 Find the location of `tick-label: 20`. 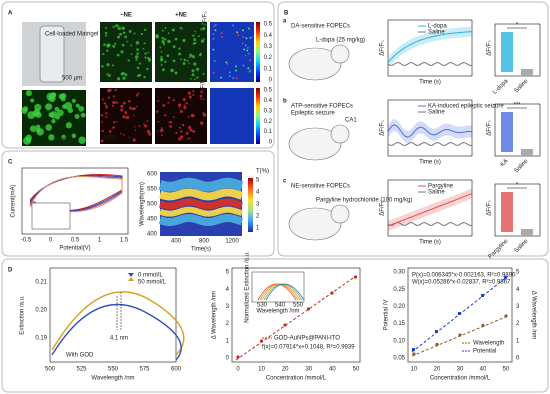

tick-label: 20 is located at coordinates (437, 370).